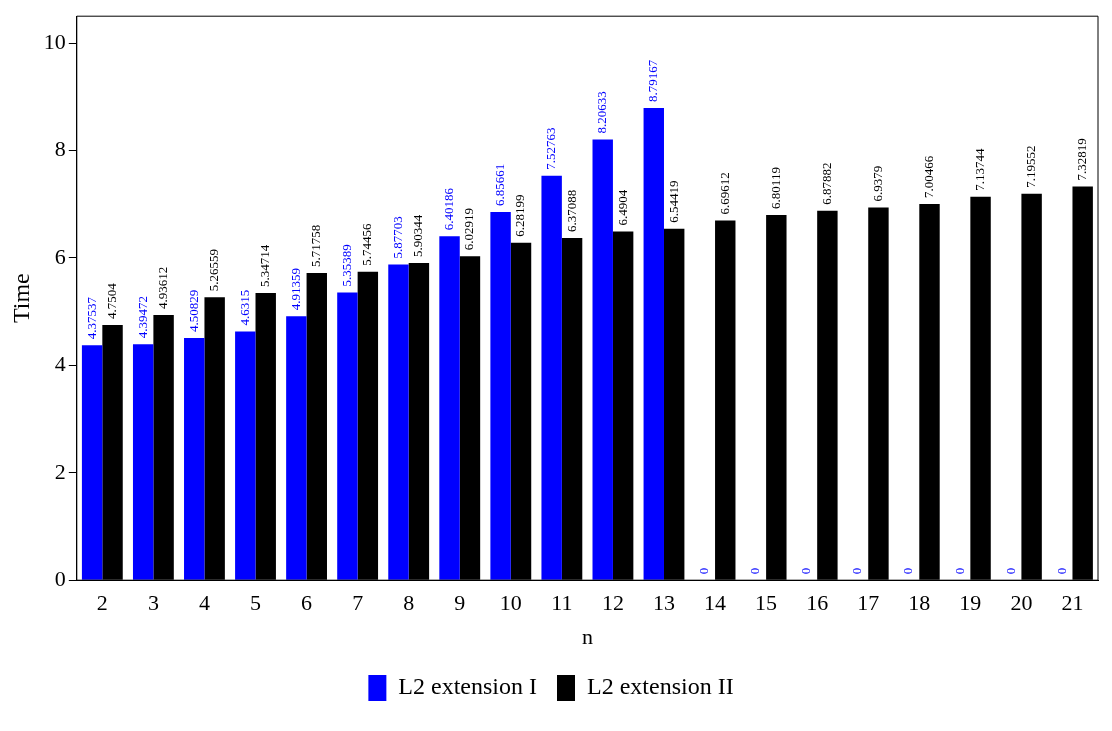 The image size is (1112, 731). Describe the element at coordinates (775, 188) in the screenshot. I see `data-label: 6.80119` at that location.